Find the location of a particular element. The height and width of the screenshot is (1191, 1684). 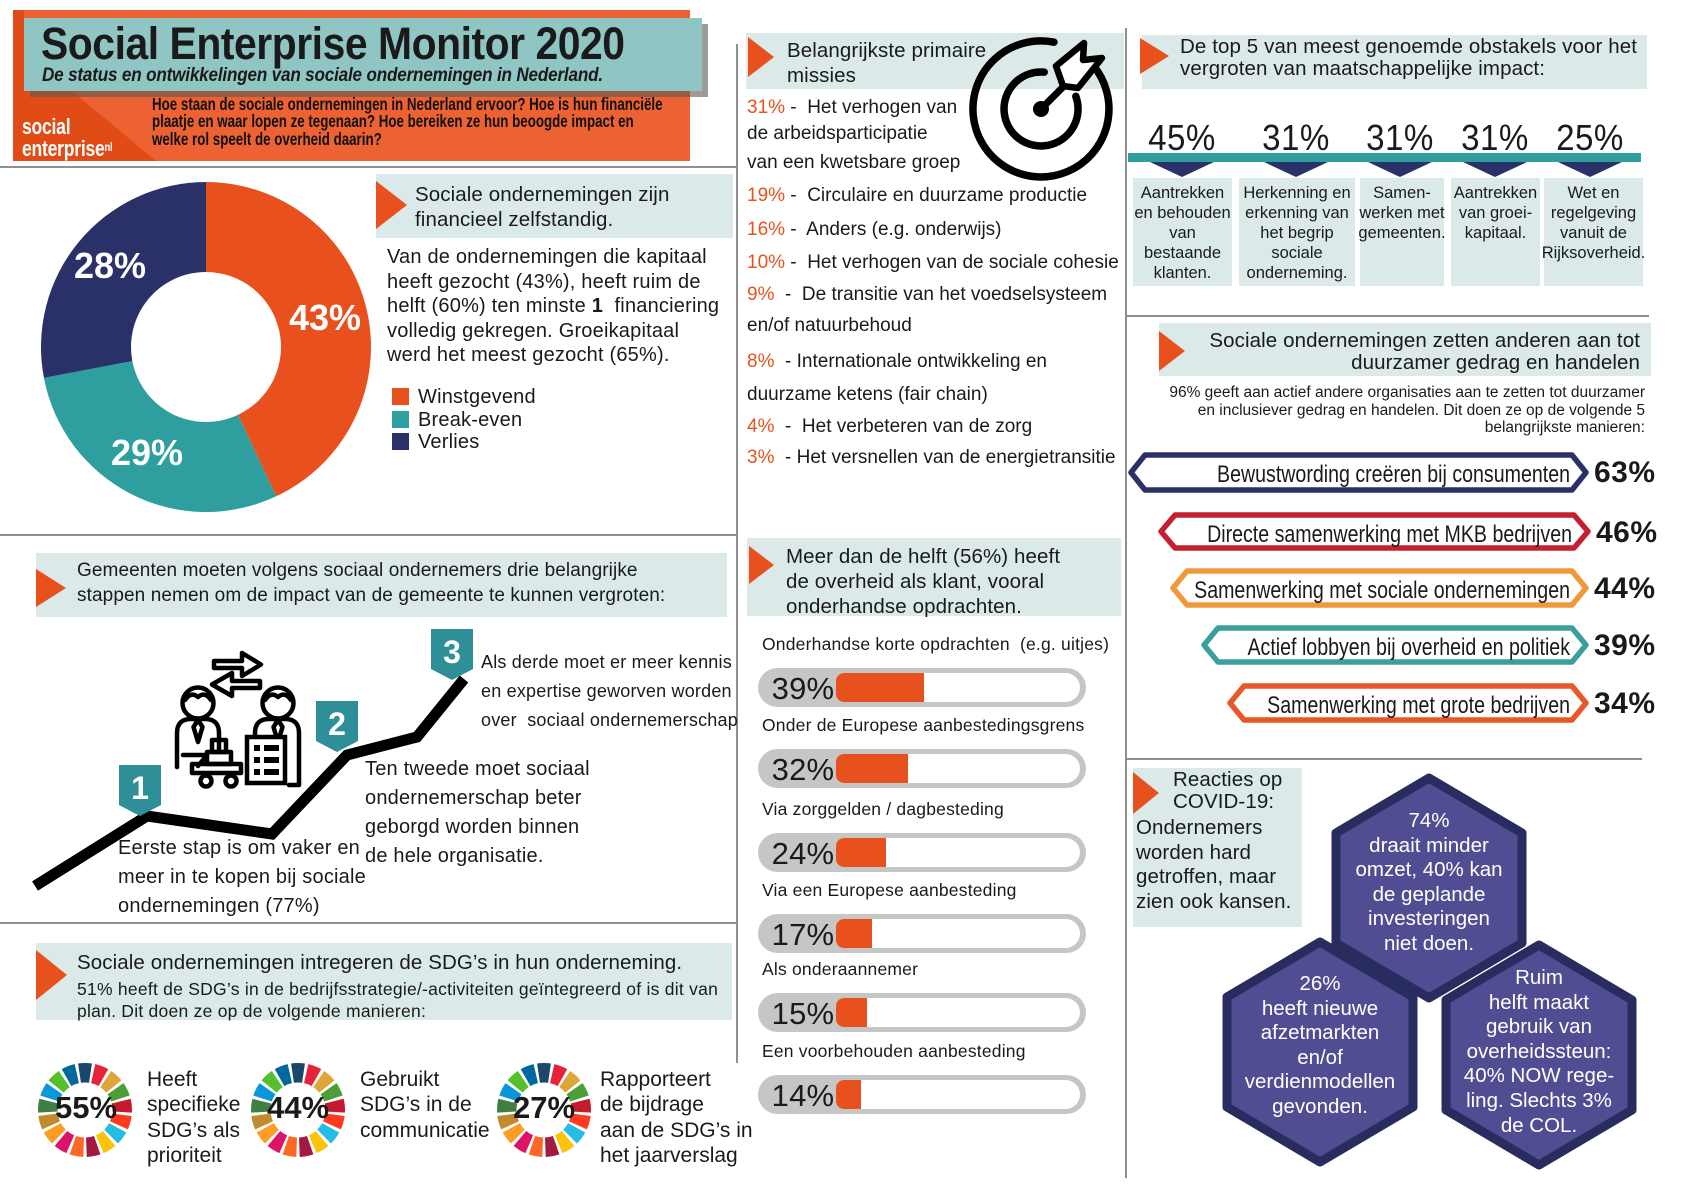

svg-text: 3 is located at coordinates (452, 652).